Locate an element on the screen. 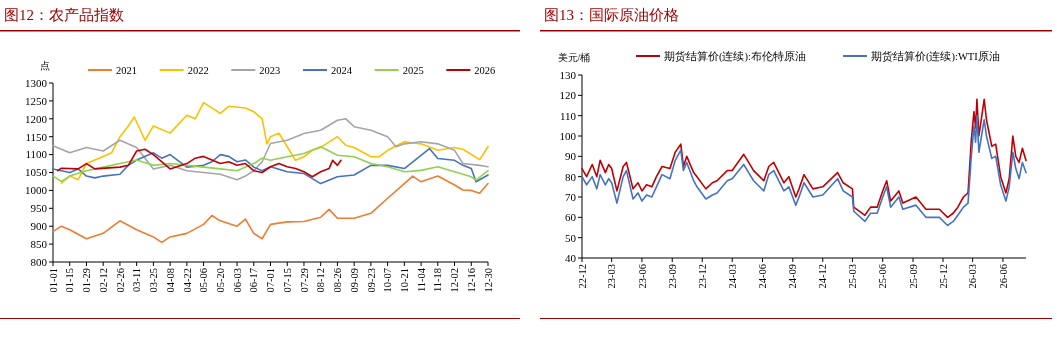 The height and width of the screenshot is (345, 1057). y-tick-label: 60 is located at coordinates (571, 217).